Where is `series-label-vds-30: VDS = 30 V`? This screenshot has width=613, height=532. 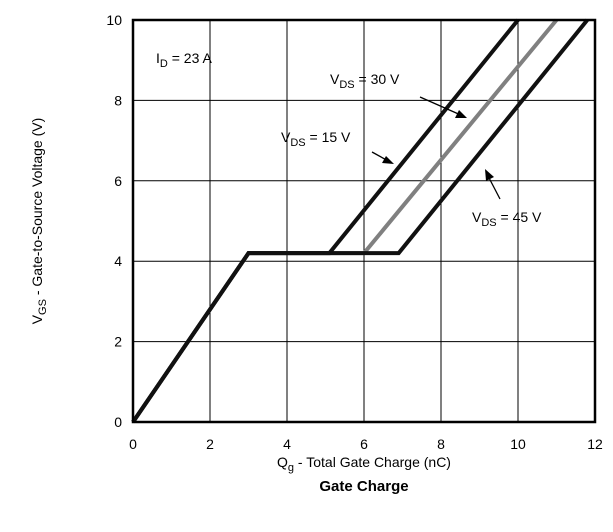
series-label-vds-30: VDS = 30 V is located at coordinates (365, 81).